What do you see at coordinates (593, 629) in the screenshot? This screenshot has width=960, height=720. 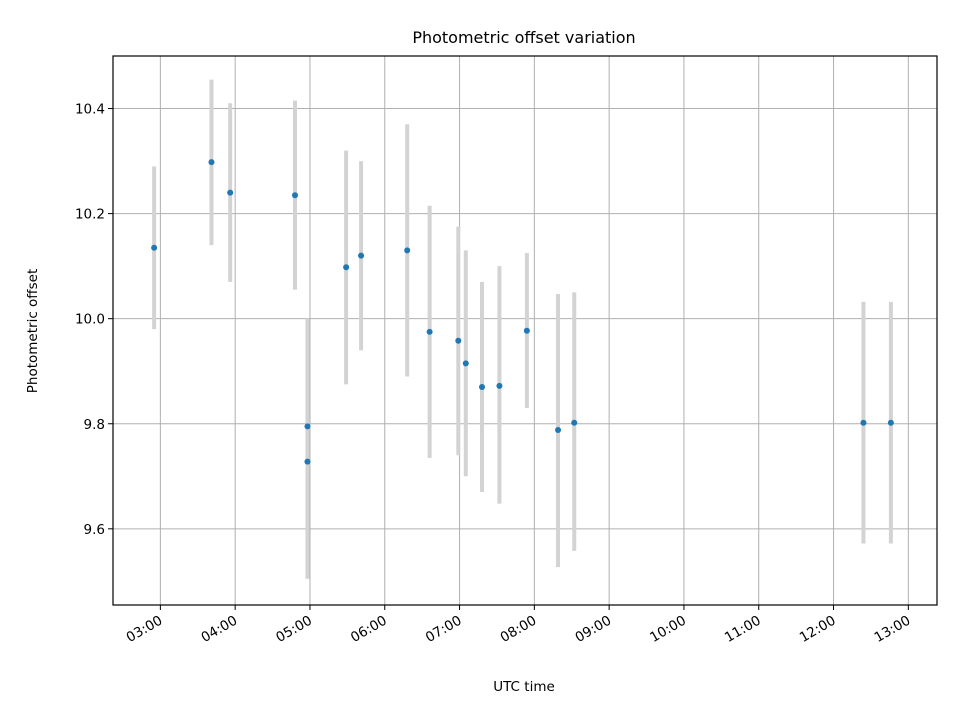 I see `x-tick-label: 09:00` at bounding box center [593, 629].